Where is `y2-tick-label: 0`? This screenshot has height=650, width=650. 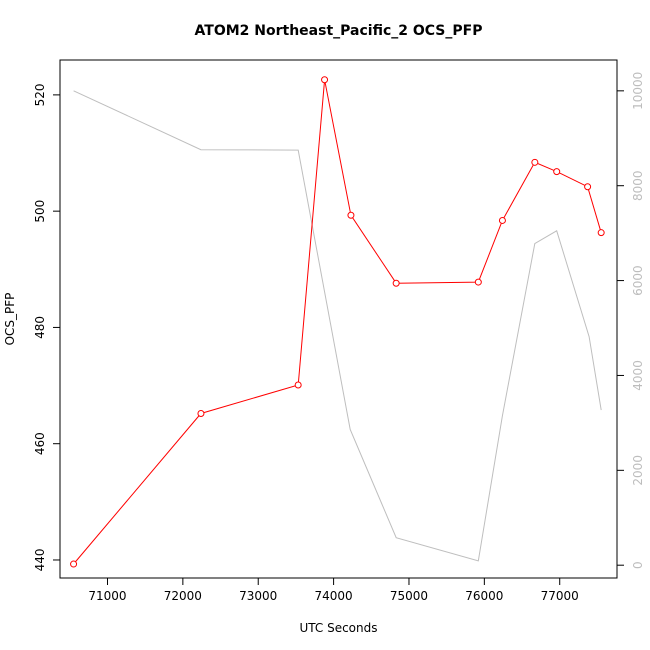
y2-tick-label: 0 is located at coordinates (638, 565).